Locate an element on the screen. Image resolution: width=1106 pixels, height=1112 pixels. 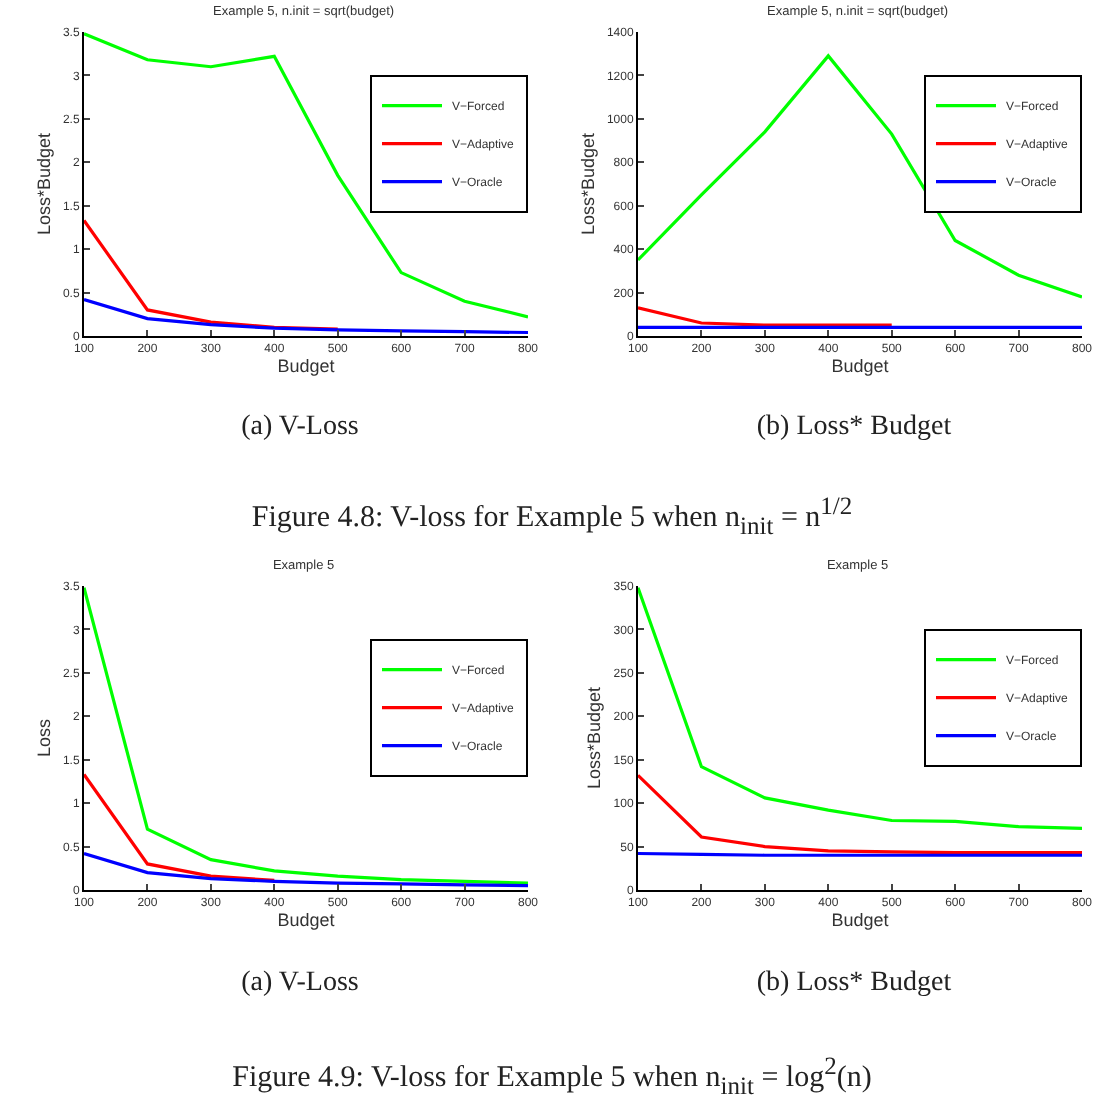
caption: Figure 4.8: V-loss for Example 5 when n$_{init}$ = n$^{1/2}$ is located at coordinates (552, 517).